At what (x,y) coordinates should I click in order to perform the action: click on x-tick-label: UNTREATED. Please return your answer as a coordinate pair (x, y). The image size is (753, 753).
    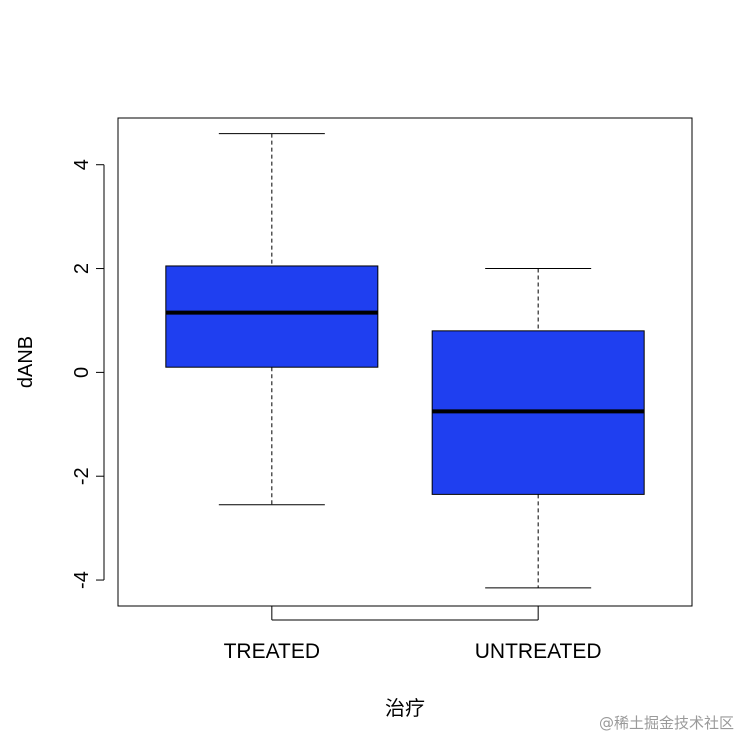
    Looking at the image, I should click on (538, 651).